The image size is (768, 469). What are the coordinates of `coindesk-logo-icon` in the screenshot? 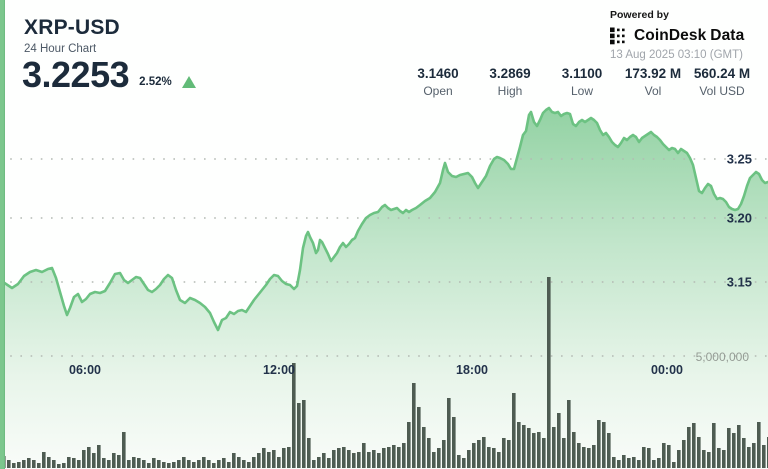 It's located at (617, 36).